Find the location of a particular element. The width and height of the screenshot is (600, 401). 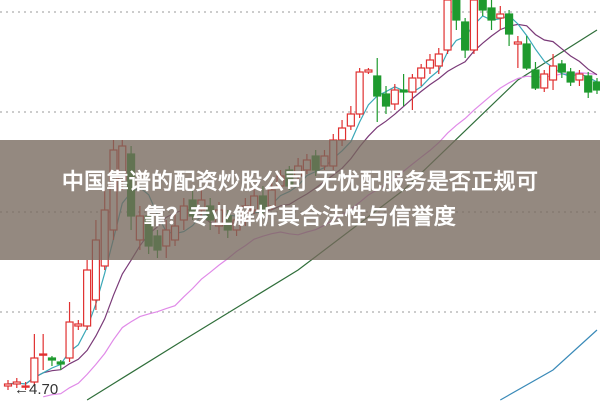

price-label: ←4.70 is located at coordinates (36, 389).